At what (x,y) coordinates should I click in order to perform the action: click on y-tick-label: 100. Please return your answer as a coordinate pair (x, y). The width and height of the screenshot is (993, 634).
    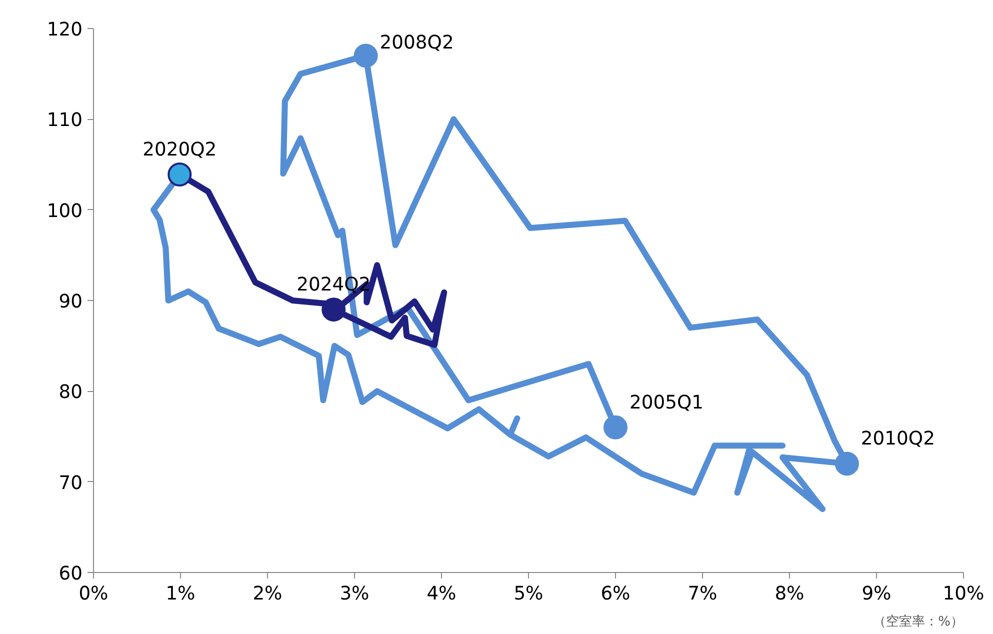
    Looking at the image, I should click on (64, 211).